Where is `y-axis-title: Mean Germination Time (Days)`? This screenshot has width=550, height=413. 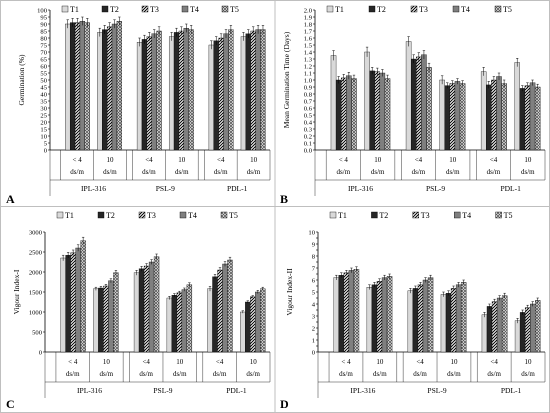 y-axis-title: Mean Germination Time (Days) is located at coordinates (286, 79).